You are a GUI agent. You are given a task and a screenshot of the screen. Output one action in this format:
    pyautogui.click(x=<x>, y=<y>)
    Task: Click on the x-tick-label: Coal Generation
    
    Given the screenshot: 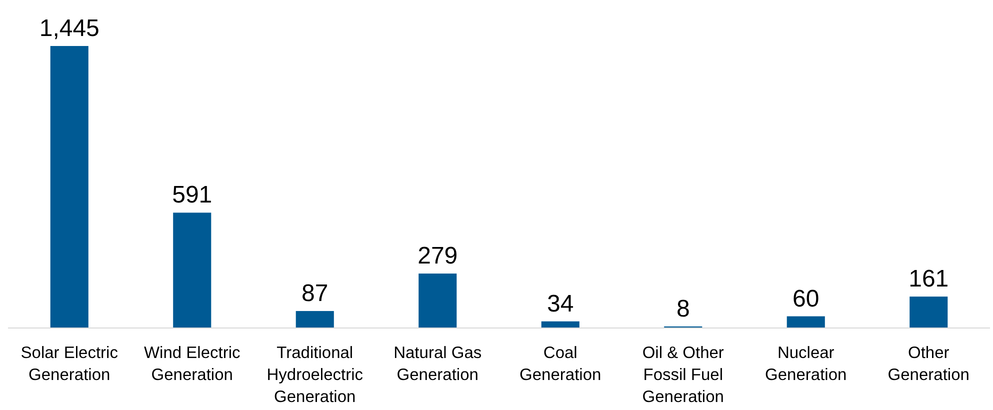 What is the action you would take?
    pyautogui.click(x=561, y=364)
    